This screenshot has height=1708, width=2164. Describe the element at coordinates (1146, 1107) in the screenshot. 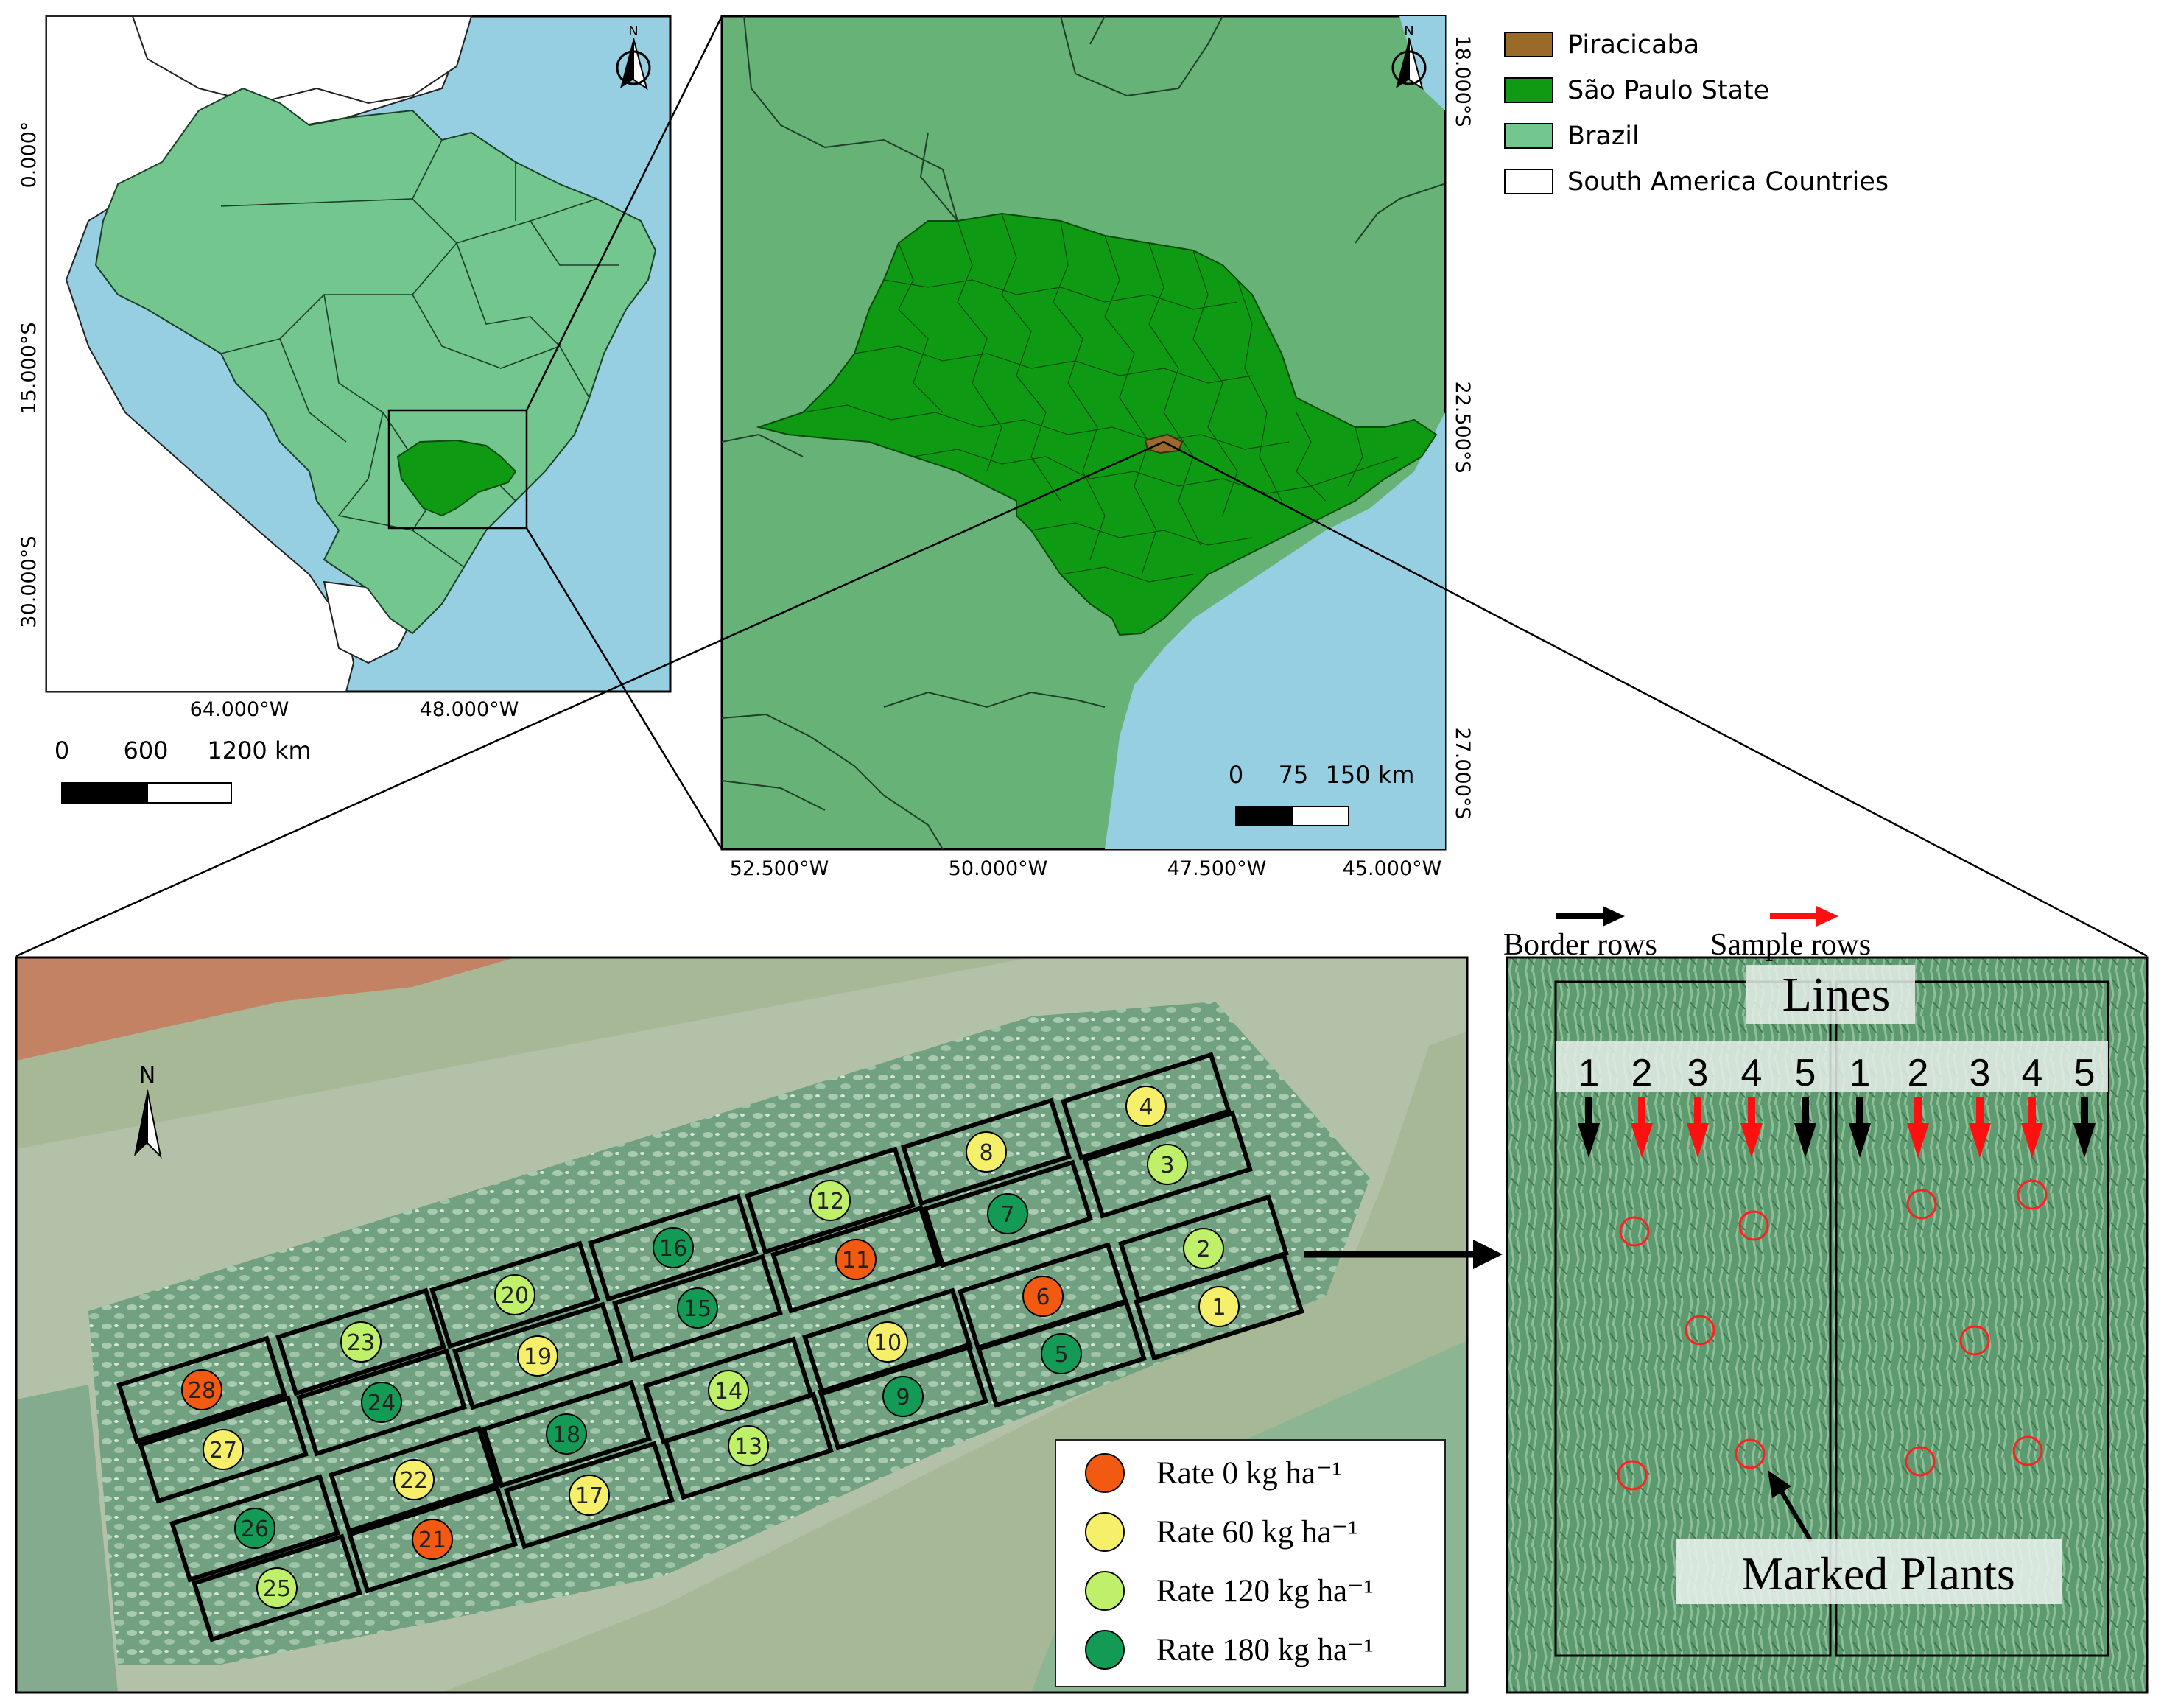

I see `plot-number: 4` at that location.